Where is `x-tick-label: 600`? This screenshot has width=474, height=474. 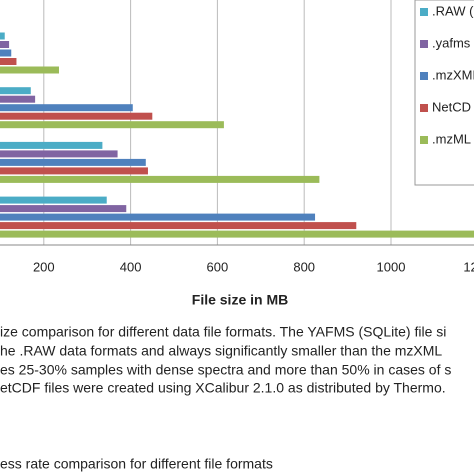 x-tick-label: 600 is located at coordinates (218, 266).